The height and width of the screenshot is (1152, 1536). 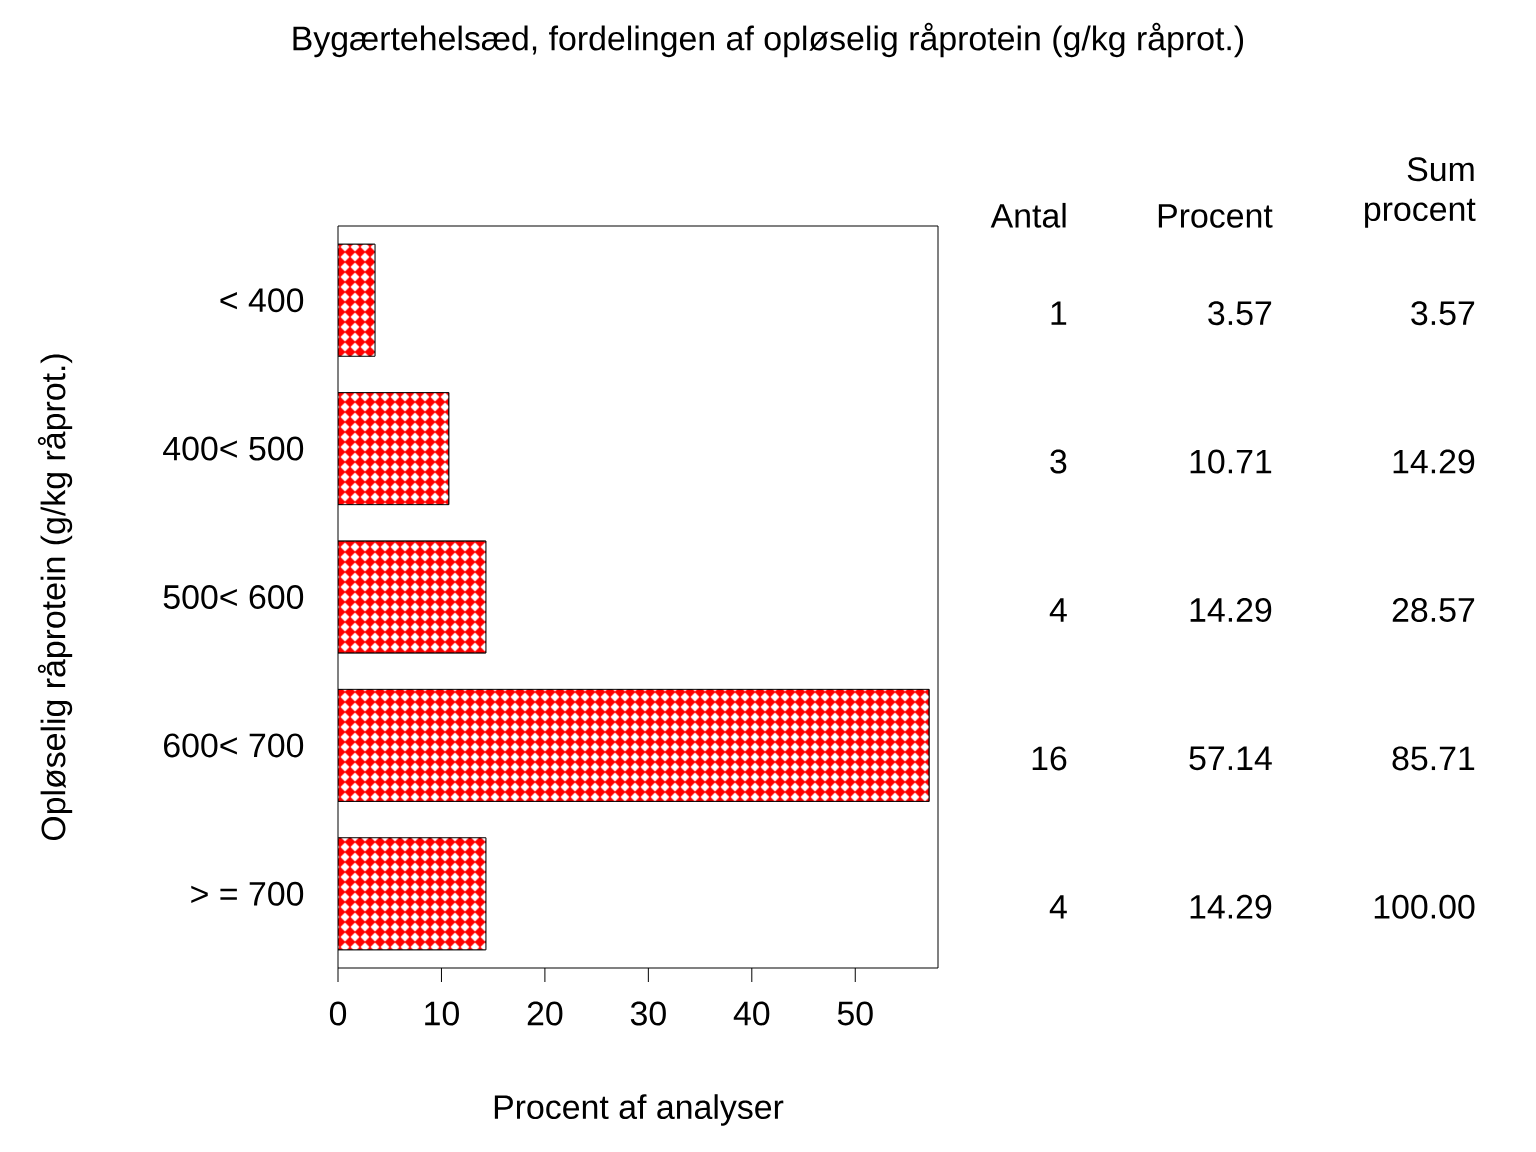 What do you see at coordinates (1058, 461) in the screenshot?
I see `text: 3` at bounding box center [1058, 461].